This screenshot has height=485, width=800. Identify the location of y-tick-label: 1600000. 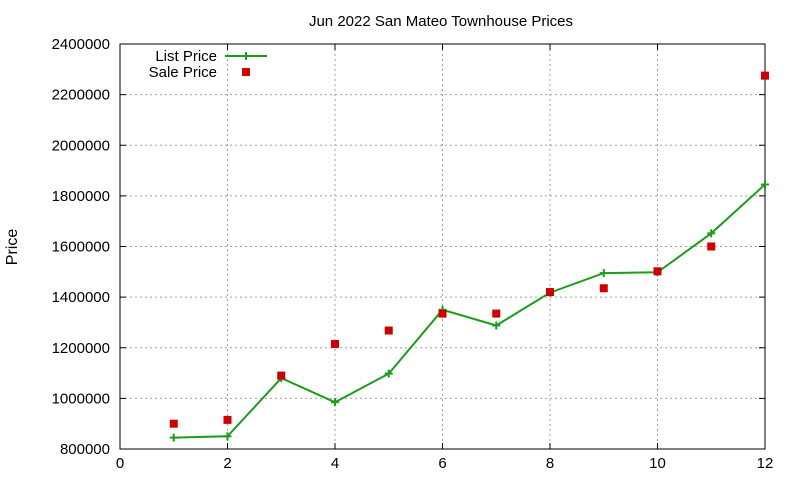
(81, 247).